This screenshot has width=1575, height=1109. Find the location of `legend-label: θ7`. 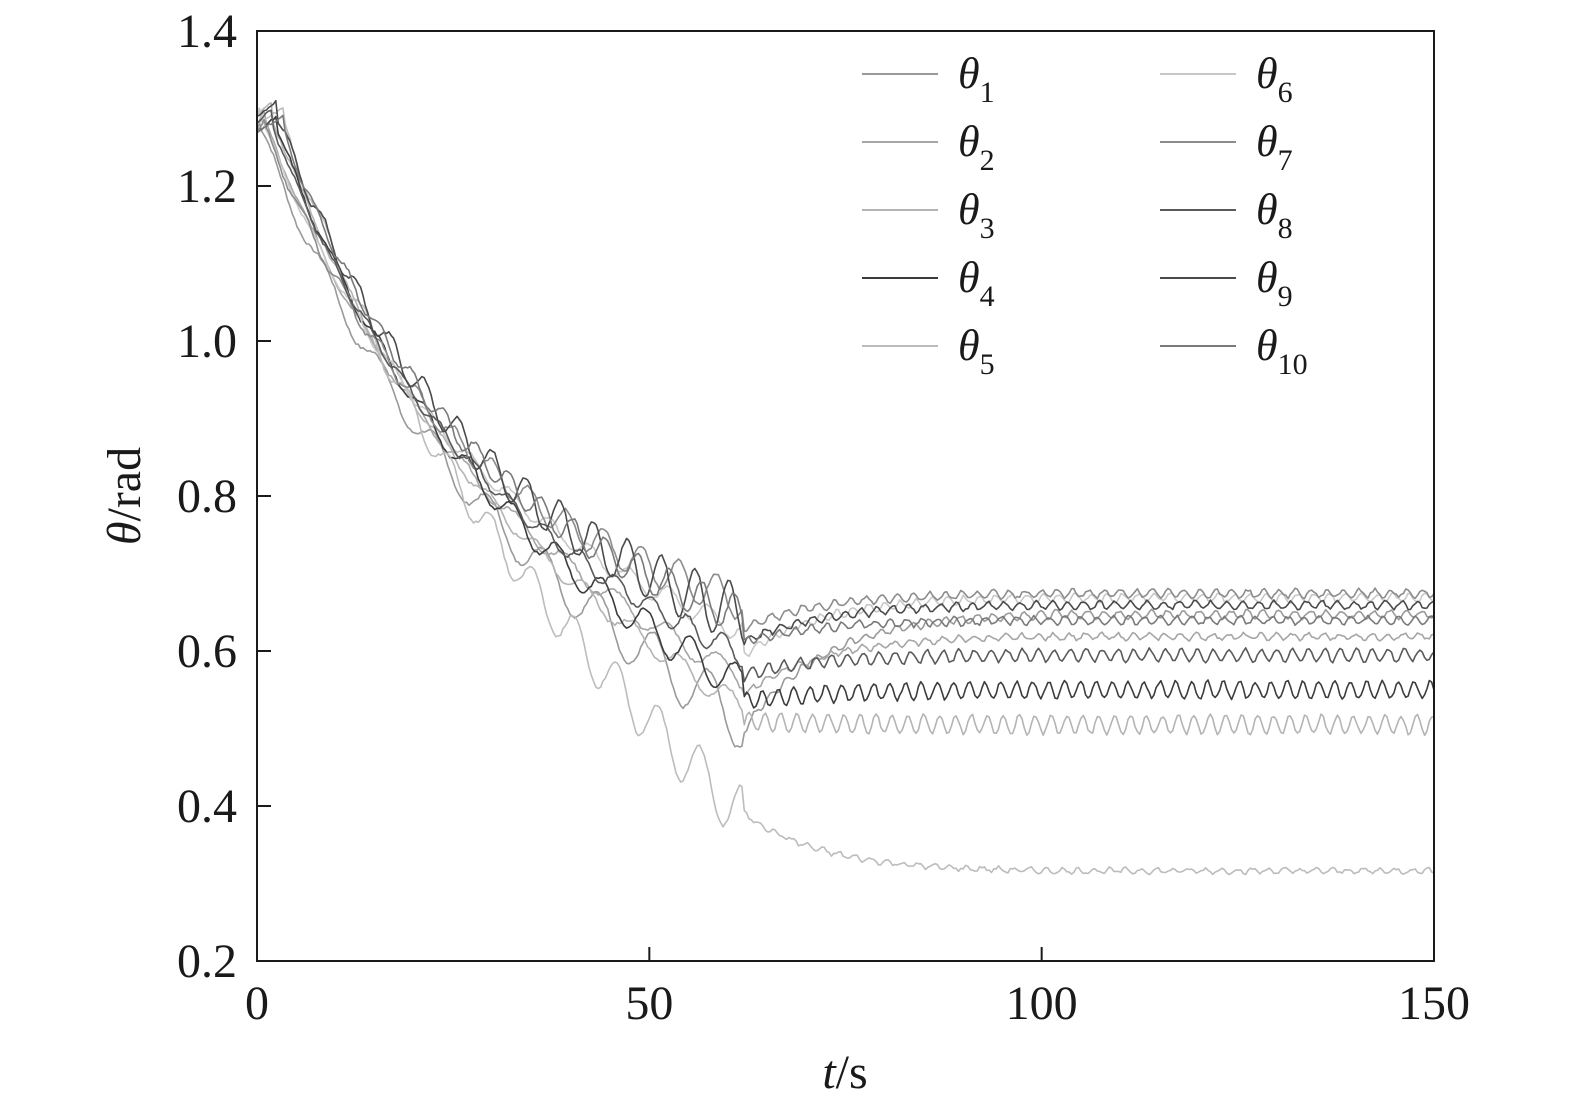

legend-label: θ7 is located at coordinates (1274, 147).